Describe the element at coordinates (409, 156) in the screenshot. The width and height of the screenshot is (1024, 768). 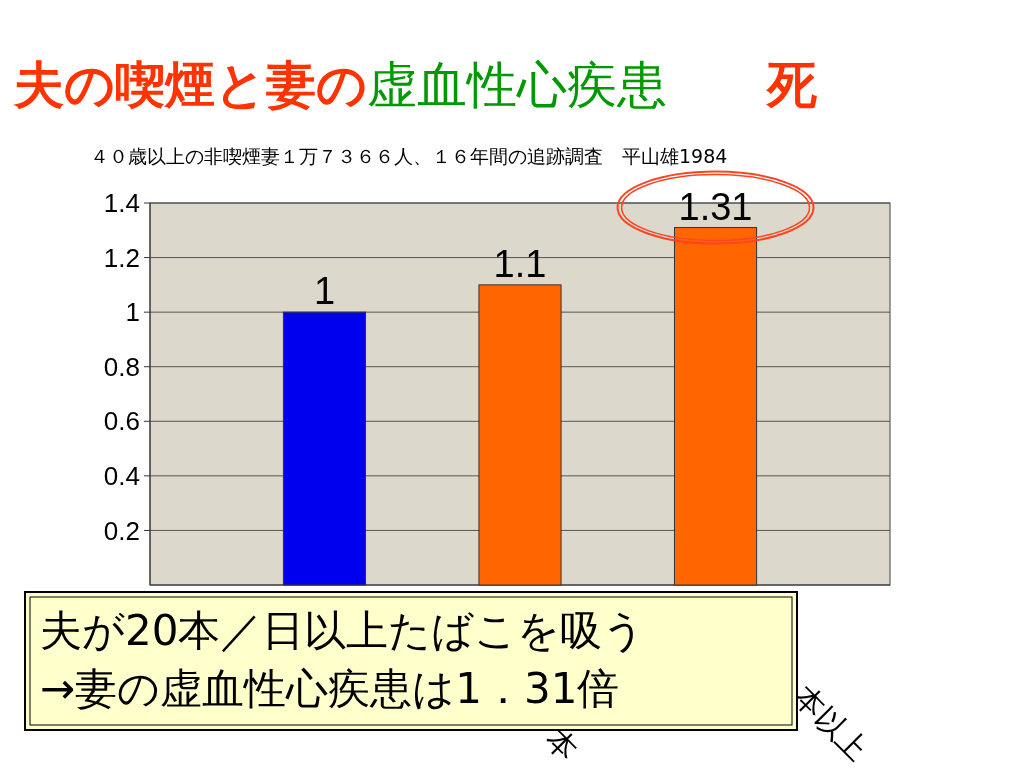
I see `chart-subtitle: ４０歳以上の非喫煙妻１万７３６６人、１６年間の追跡調査 平山雄1984` at that location.